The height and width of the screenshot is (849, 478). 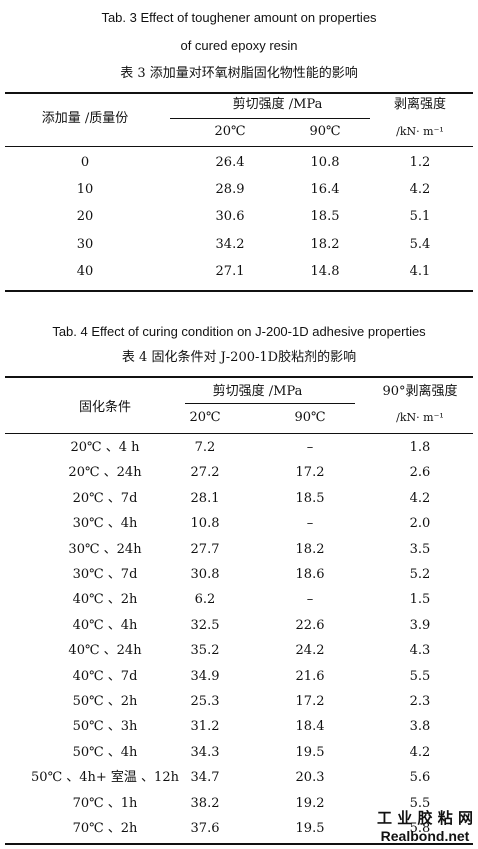 I want to click on cell: 32.5, so click(x=205, y=625).